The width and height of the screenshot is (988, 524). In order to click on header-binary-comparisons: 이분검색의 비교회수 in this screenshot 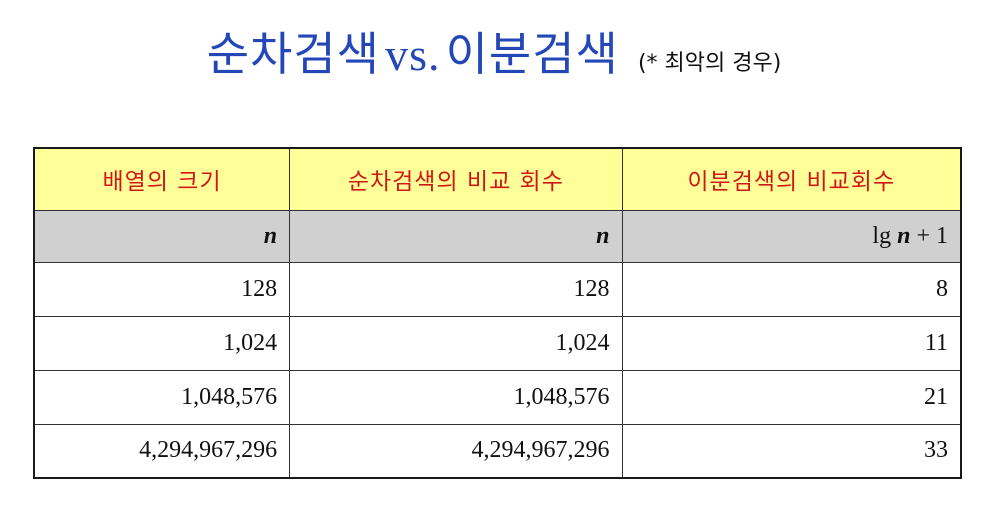, I will do `click(791, 179)`.